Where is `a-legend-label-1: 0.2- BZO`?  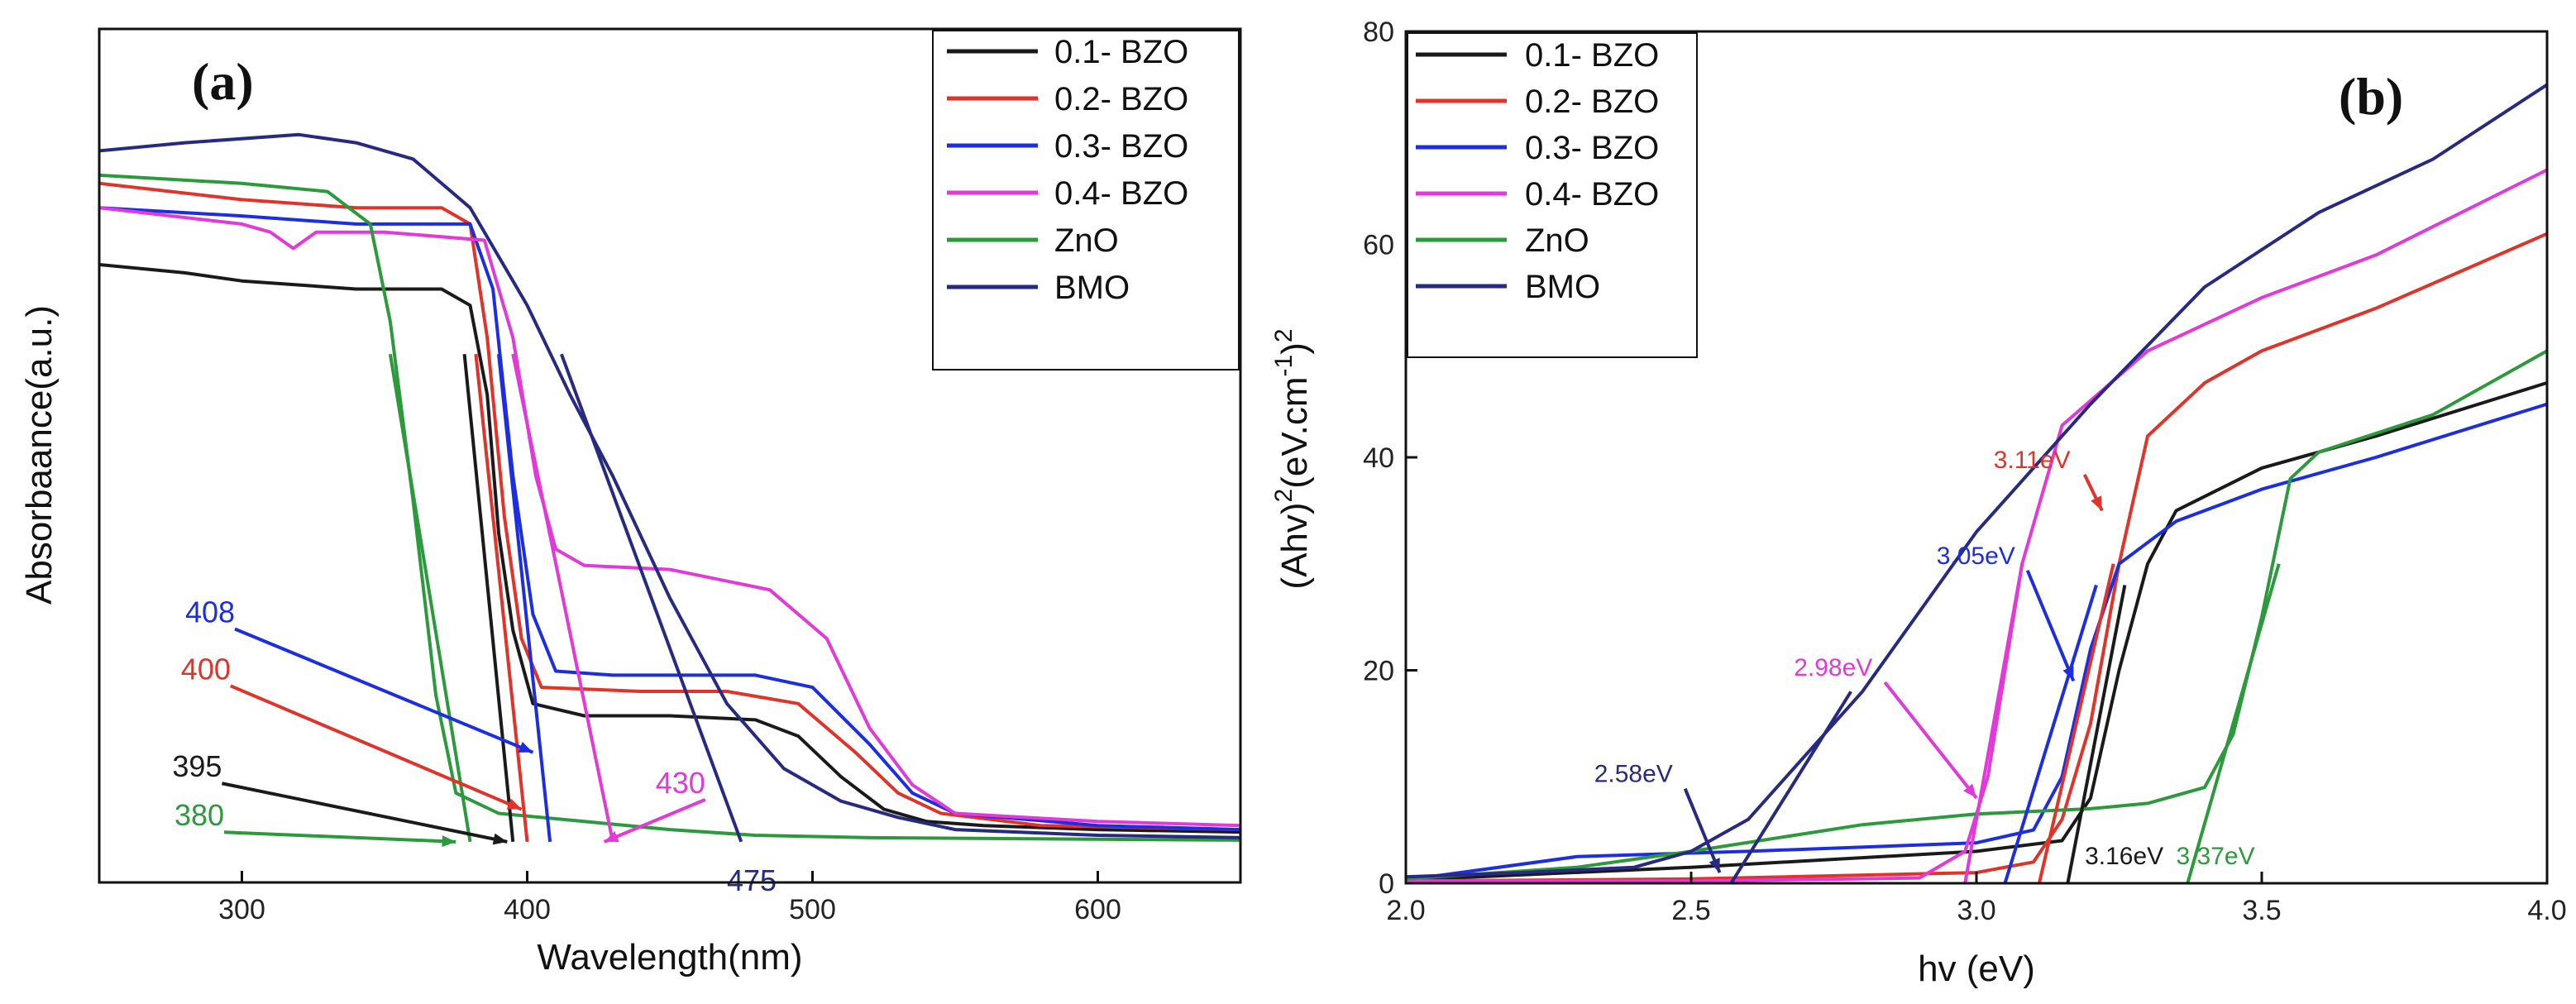
a-legend-label-1: 0.2- BZO is located at coordinates (1121, 99).